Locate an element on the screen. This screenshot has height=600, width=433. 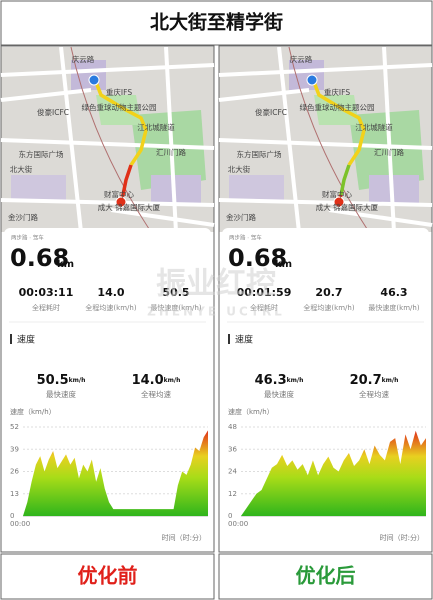
stat-label: 最快速度(km/h) is located at coordinates (393, 307).